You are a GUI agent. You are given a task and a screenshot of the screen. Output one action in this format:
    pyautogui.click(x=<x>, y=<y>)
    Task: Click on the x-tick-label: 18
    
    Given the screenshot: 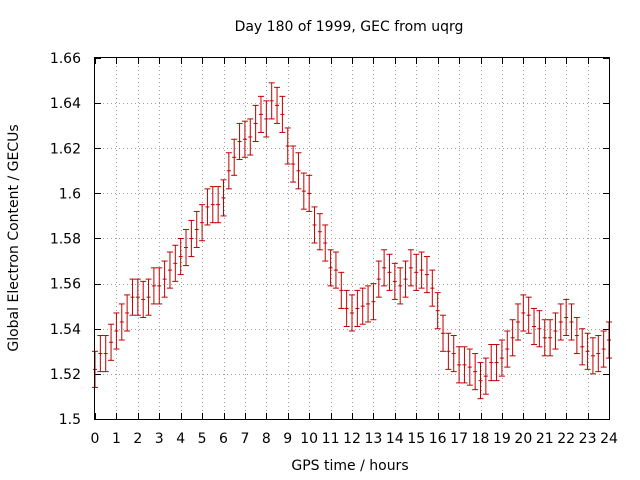 What is the action you would take?
    pyautogui.click(x=481, y=439)
    